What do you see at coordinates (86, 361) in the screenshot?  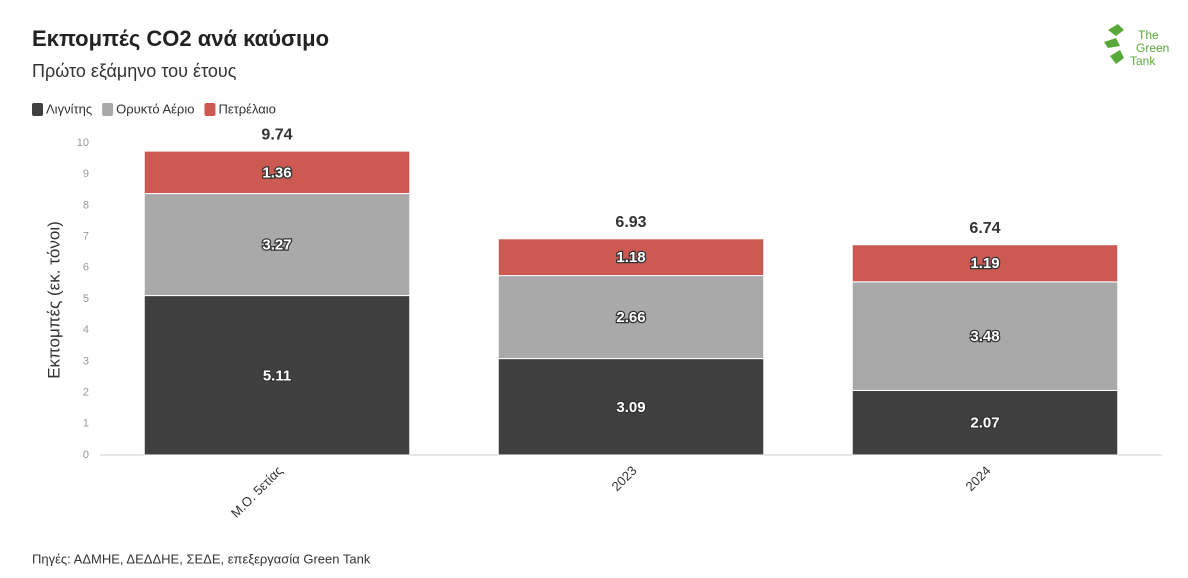 I see `y-tick-label: 3` at bounding box center [86, 361].